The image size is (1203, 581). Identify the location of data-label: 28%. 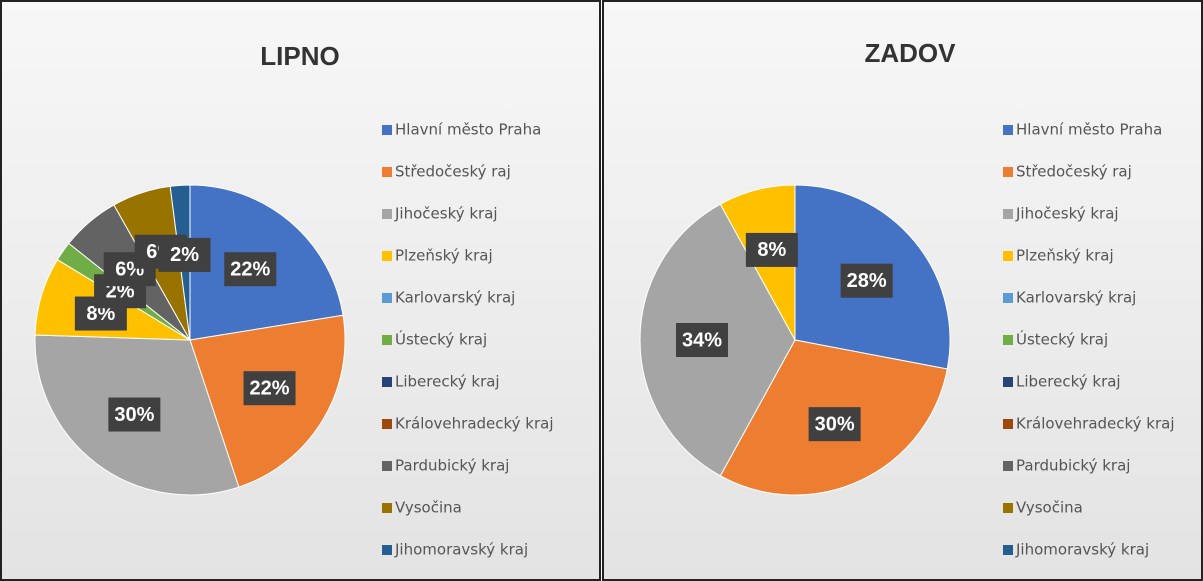
(867, 281).